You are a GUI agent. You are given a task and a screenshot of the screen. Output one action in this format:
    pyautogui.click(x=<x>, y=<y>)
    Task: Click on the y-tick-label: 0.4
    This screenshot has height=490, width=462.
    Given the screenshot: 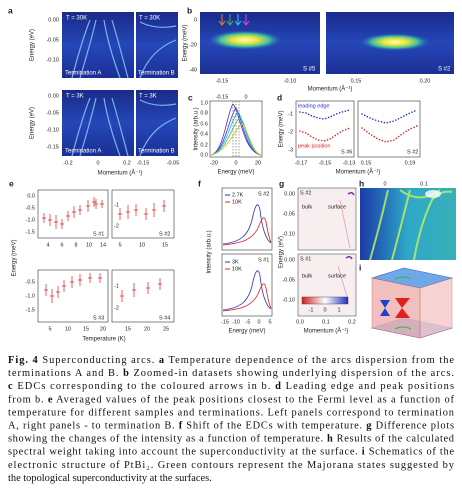 What is the action you would take?
    pyautogui.click(x=204, y=134)
    